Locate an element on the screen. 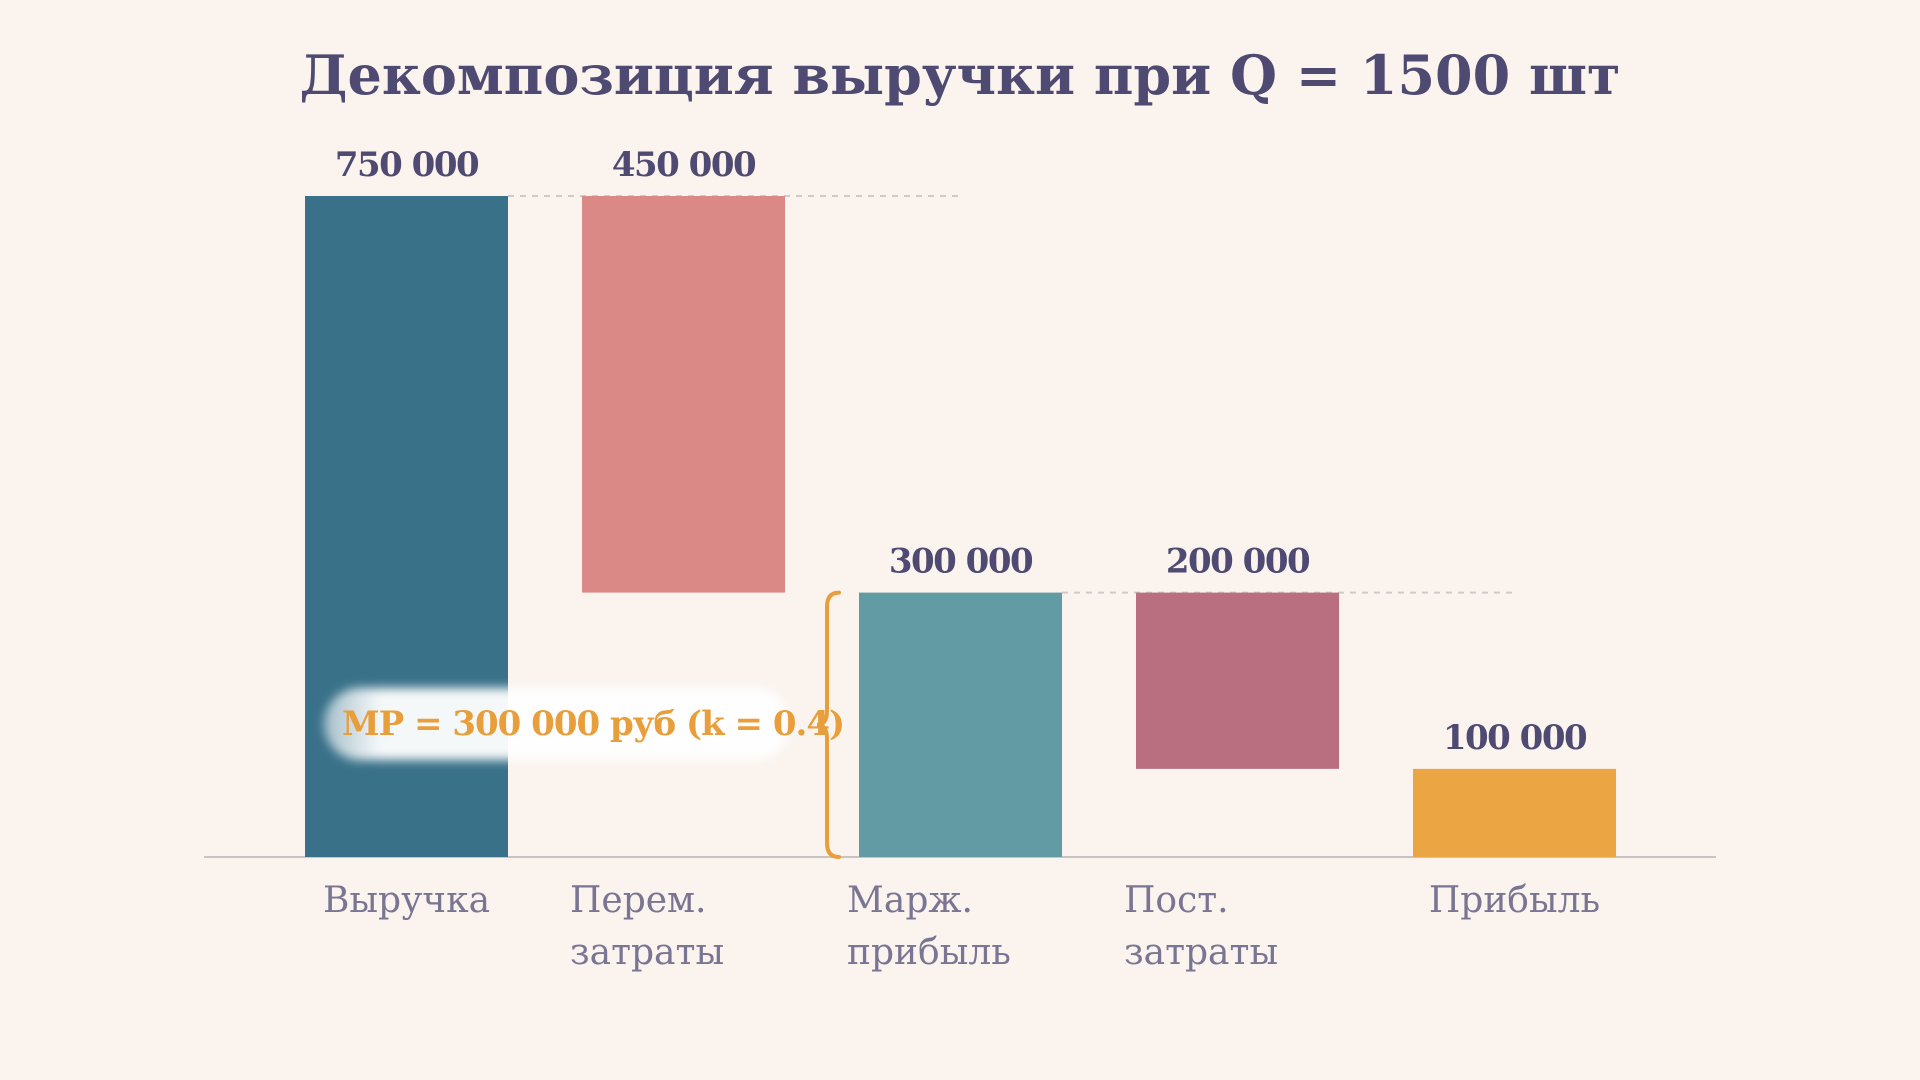 The width and height of the screenshot is (1920, 1080). category-label-3-2: прибыль is located at coordinates (929, 952).